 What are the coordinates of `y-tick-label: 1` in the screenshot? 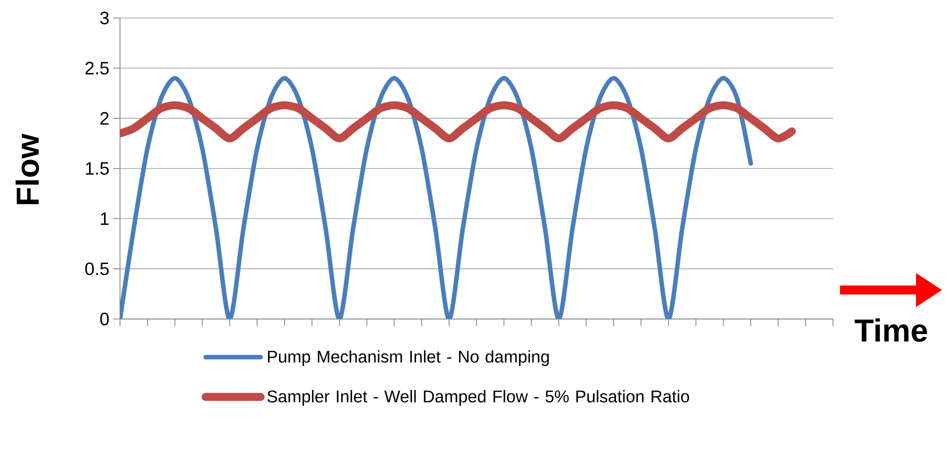 It's located at (104, 218).